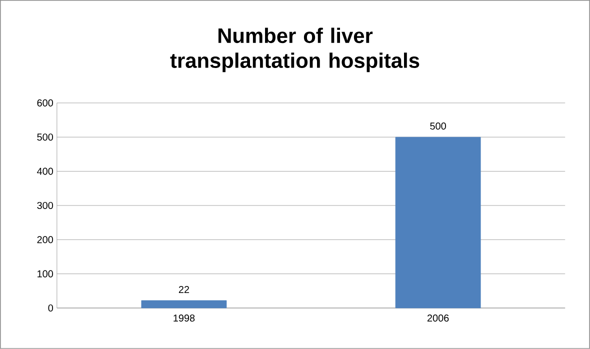 The image size is (590, 349). Describe the element at coordinates (45, 102) in the screenshot. I see `y-tick-label: 600` at that location.